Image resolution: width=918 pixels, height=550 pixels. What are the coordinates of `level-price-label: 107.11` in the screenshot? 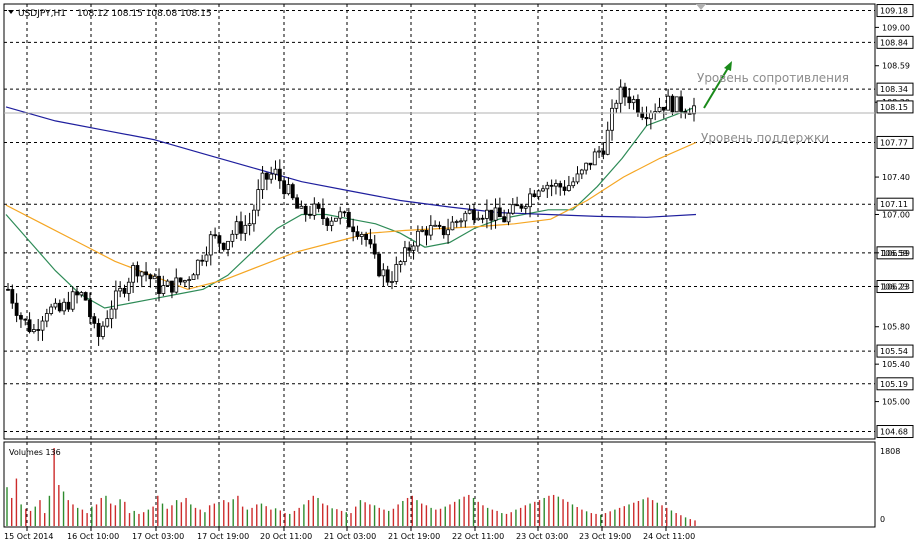 It's located at (894, 204).